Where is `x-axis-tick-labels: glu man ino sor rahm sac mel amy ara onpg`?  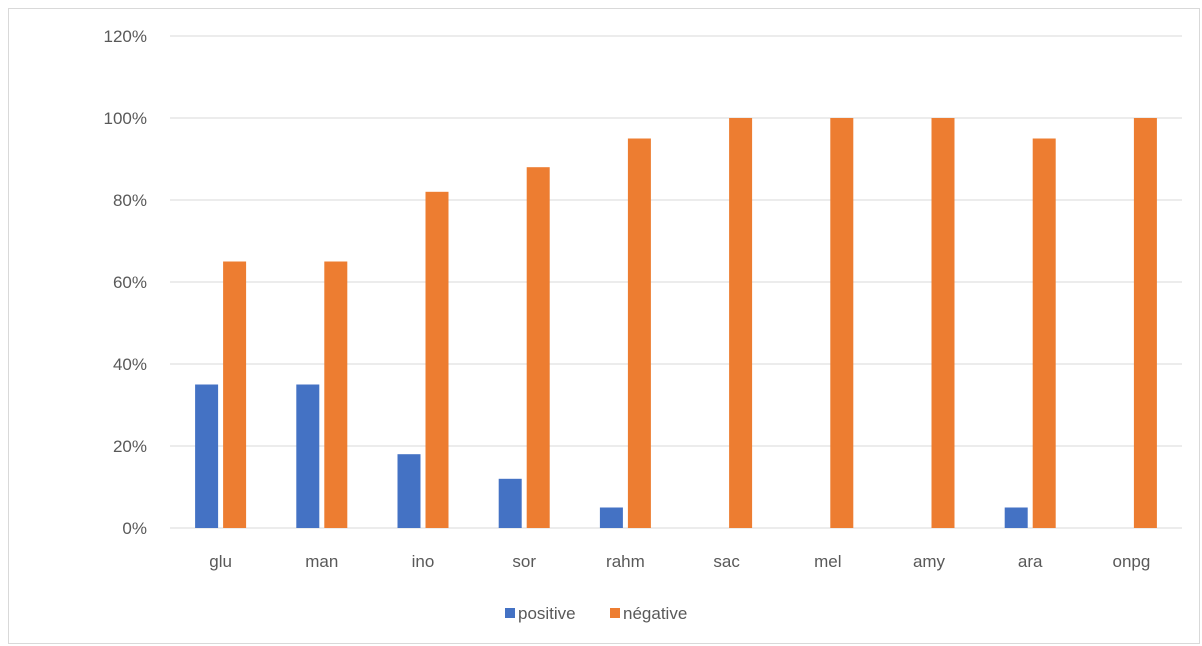
x-axis-tick-labels: glu man ino sor rahm sac mel amy ara onpg is located at coordinates (679, 561).